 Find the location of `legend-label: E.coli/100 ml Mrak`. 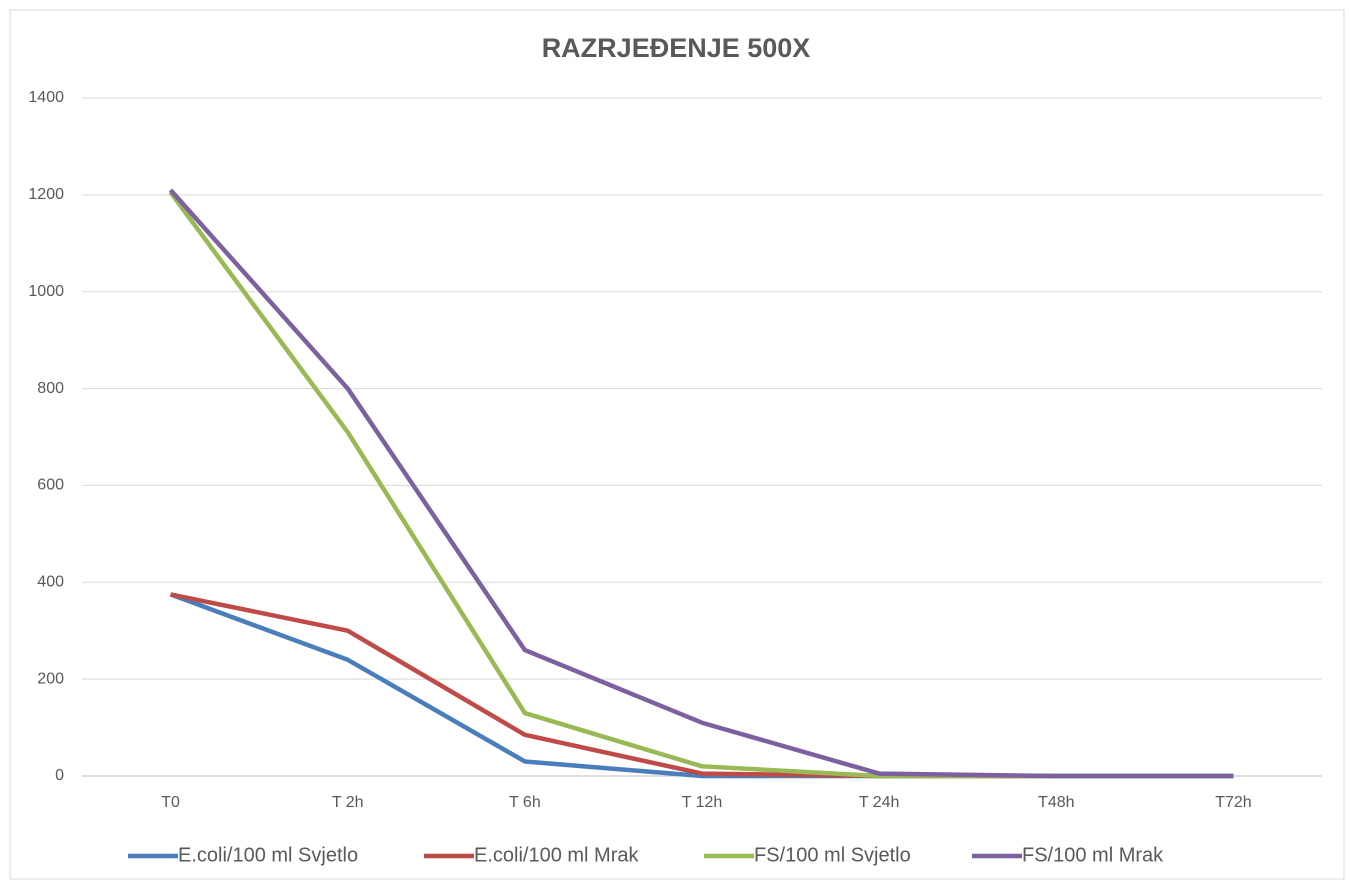

legend-label: E.coli/100 ml Mrak is located at coordinates (556, 855).